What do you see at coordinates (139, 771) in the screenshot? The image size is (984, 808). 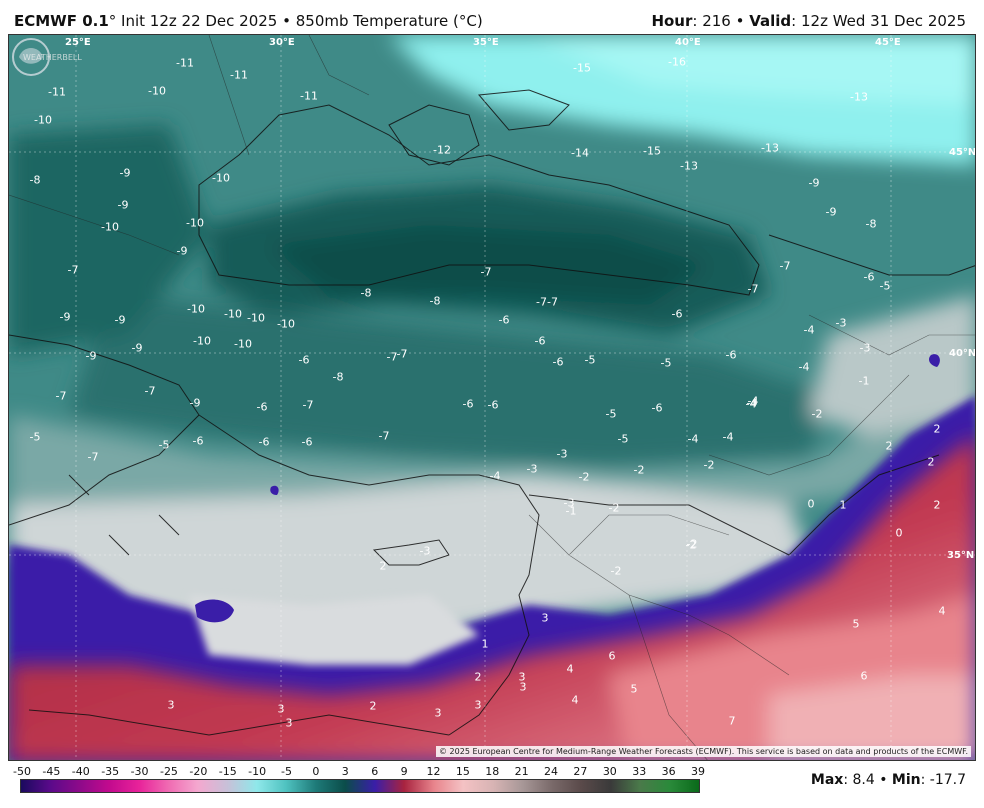 I see `colorbar-tick-label: -30` at bounding box center [139, 771].